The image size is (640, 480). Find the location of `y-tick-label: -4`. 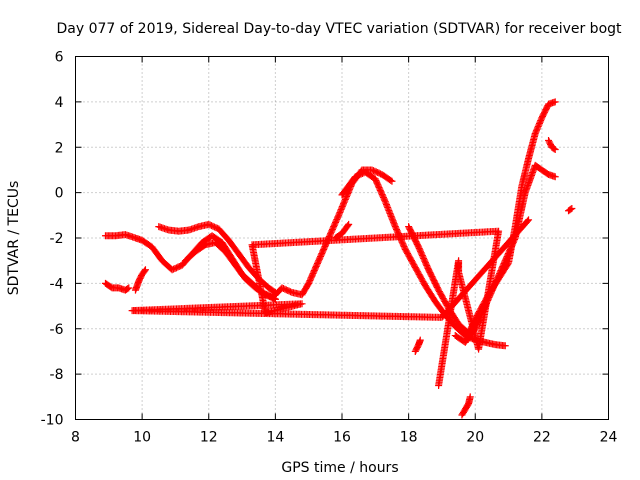

y-tick-label: -4 is located at coordinates (57, 284).